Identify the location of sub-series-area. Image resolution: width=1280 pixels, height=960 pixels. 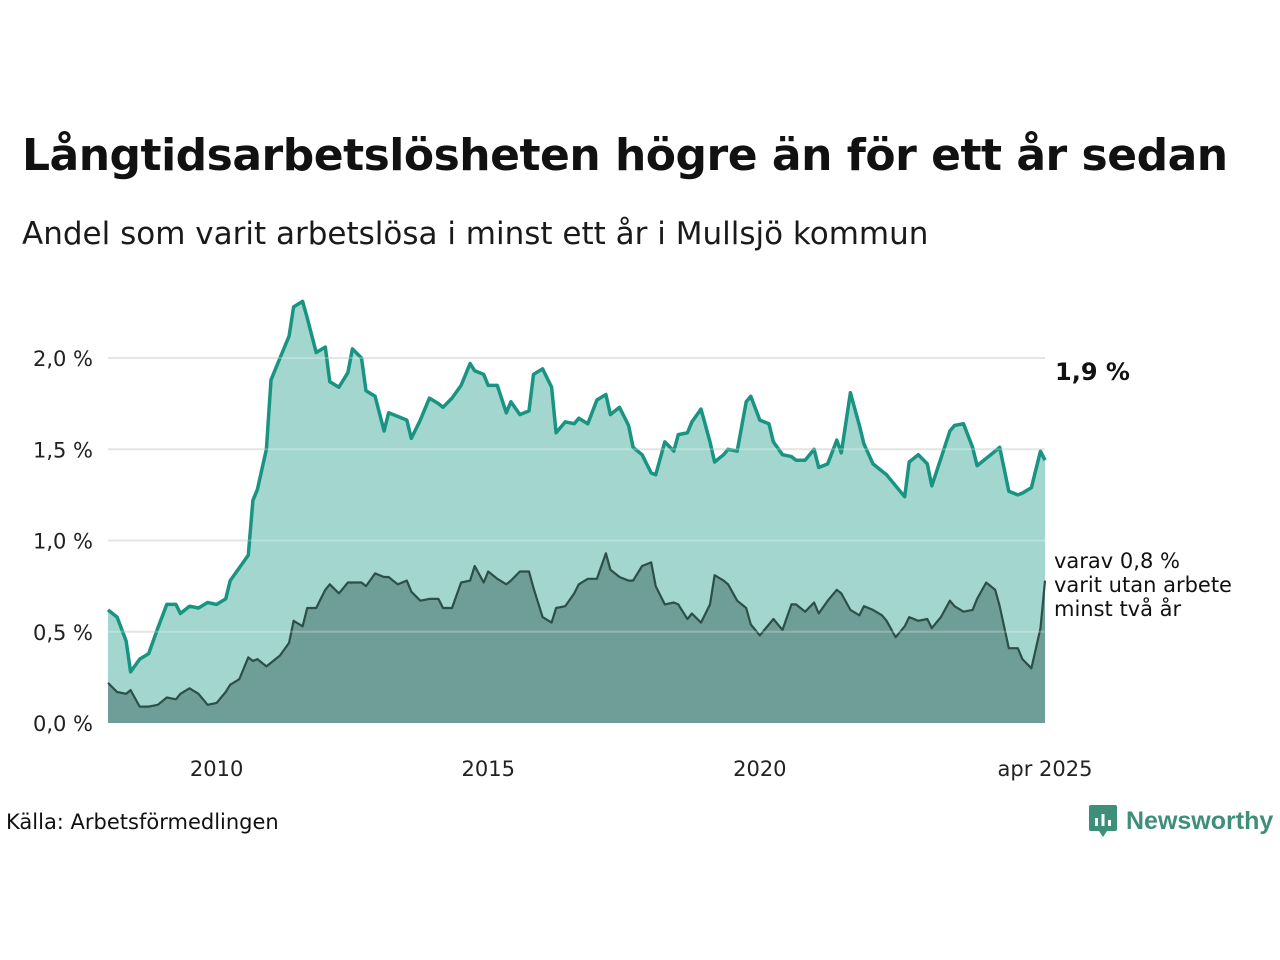
(576, 638).